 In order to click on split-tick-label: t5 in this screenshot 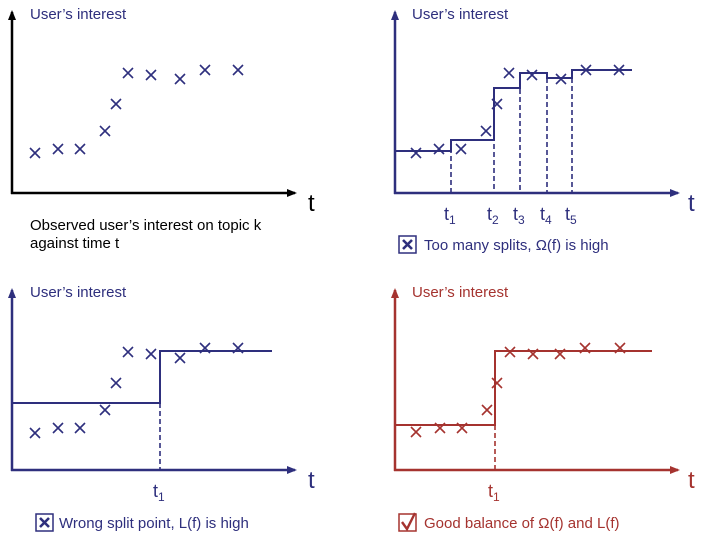, I will do `click(571, 215)`.